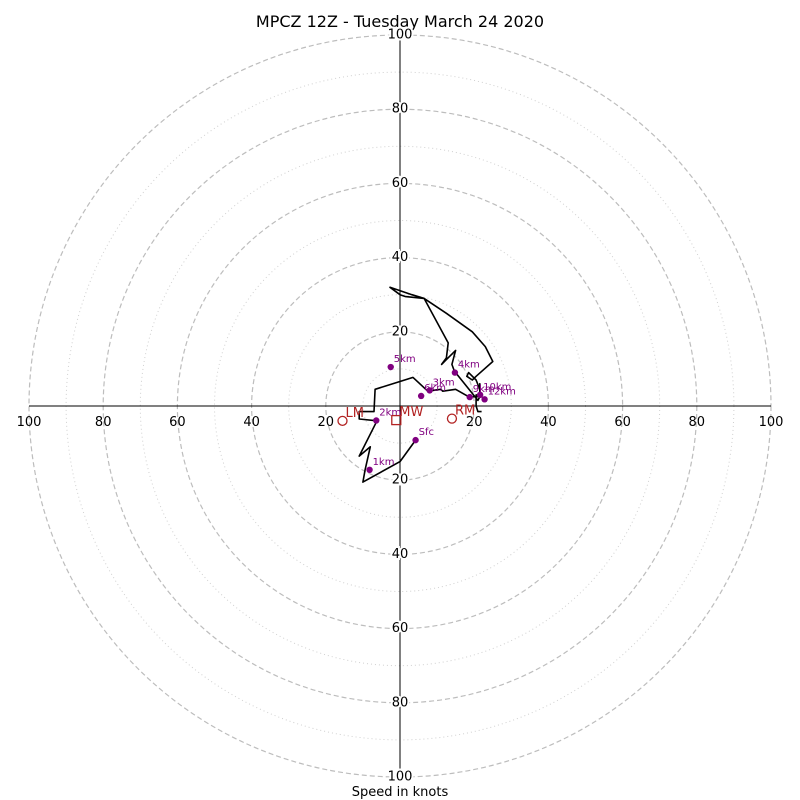  I want to click on height-label: 12km, so click(502, 391).